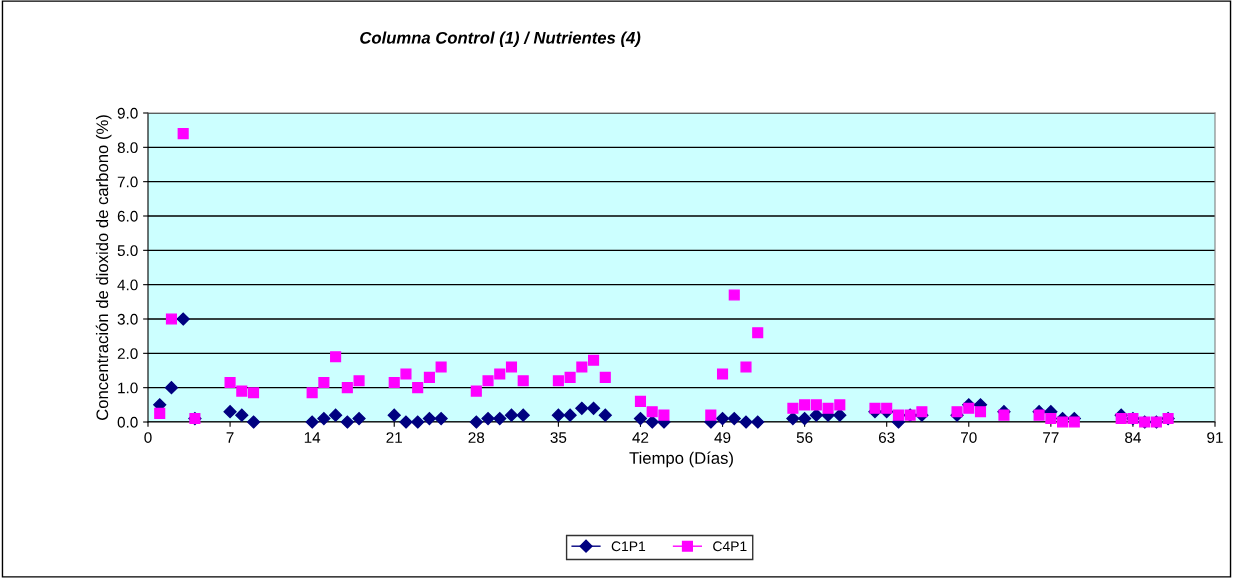 This screenshot has height=578, width=1233. What do you see at coordinates (128, 388) in the screenshot?
I see `y-tick-label: 1.0` at bounding box center [128, 388].